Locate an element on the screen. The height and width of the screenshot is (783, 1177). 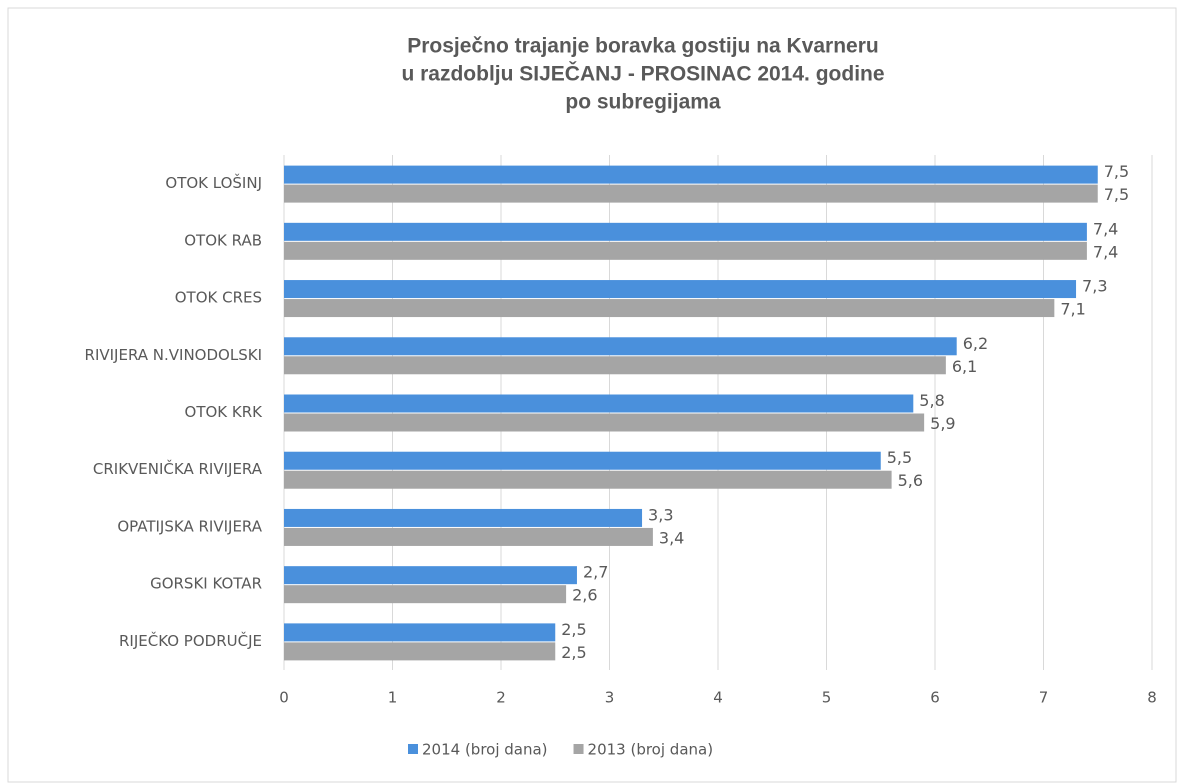
y-tick-label: OPATIJSKA RIVIJERA is located at coordinates (189, 526).